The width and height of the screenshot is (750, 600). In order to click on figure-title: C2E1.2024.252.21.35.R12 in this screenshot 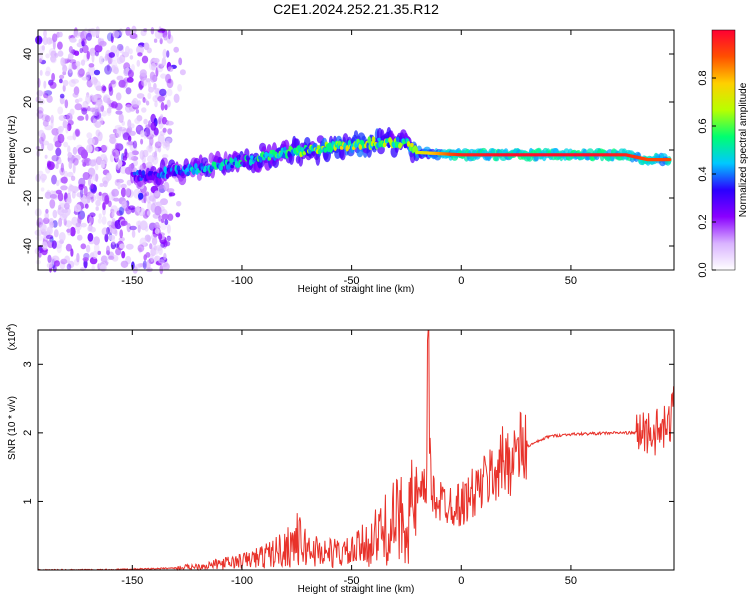, I will do `click(356, 9)`.